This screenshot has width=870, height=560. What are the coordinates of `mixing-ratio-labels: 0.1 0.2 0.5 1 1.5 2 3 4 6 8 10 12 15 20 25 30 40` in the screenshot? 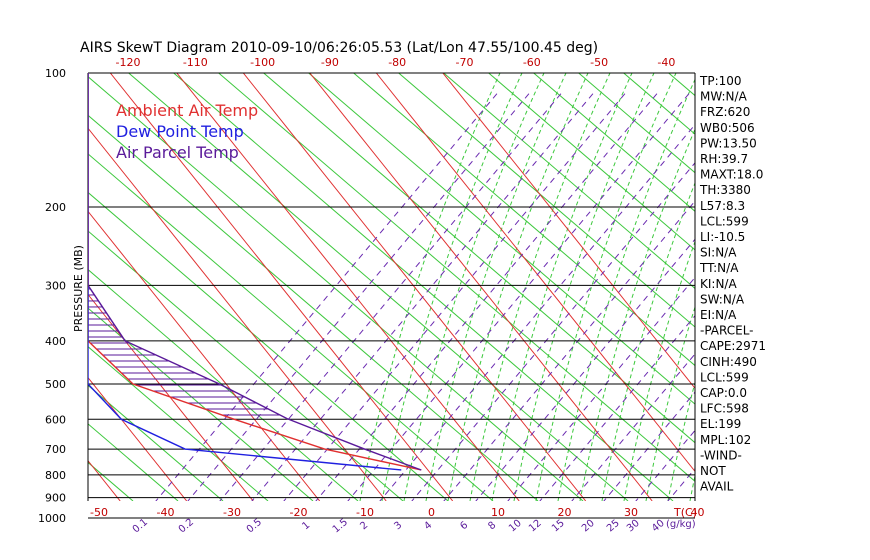 It's located at (399, 526).